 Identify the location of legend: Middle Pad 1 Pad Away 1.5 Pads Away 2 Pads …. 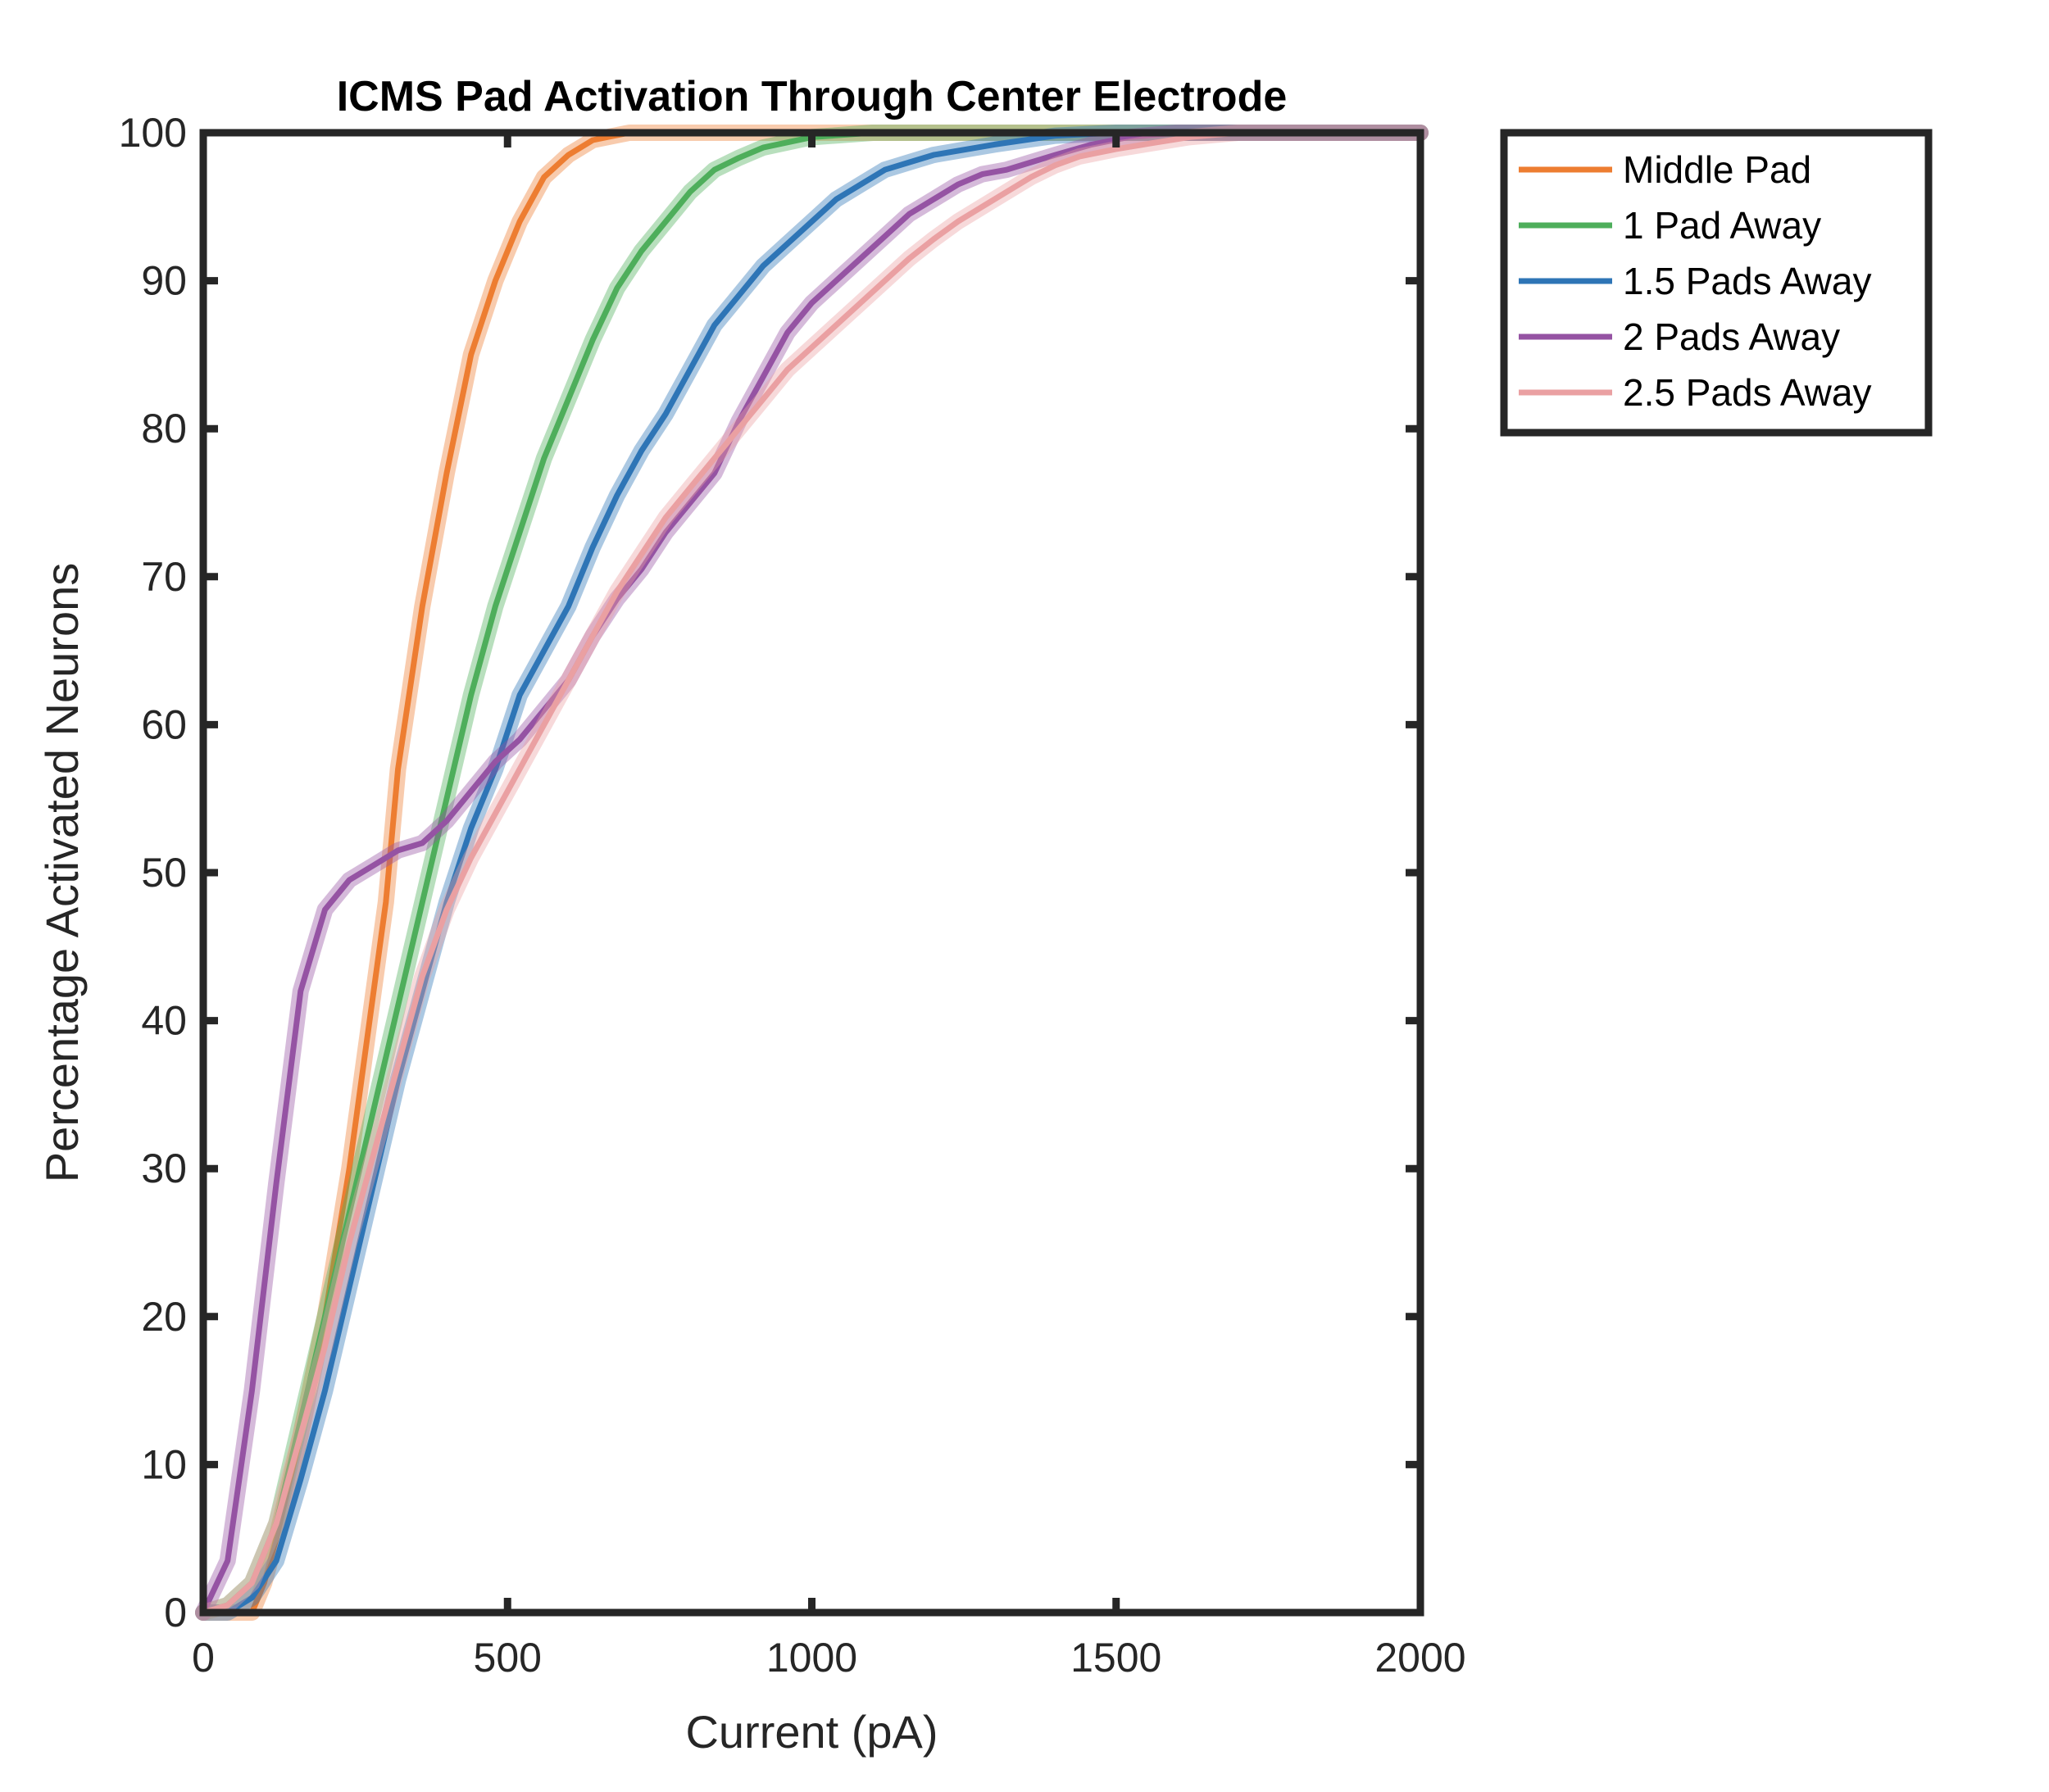
(1716, 283).